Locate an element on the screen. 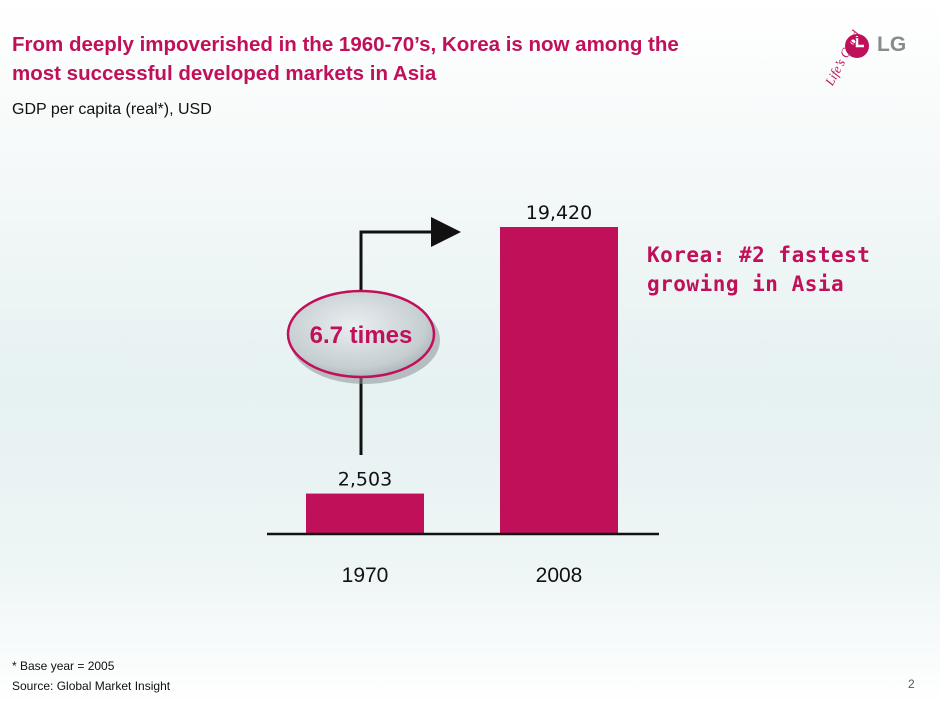 This screenshot has height=705, width=940. lg-logo-text: LG is located at coordinates (892, 44).